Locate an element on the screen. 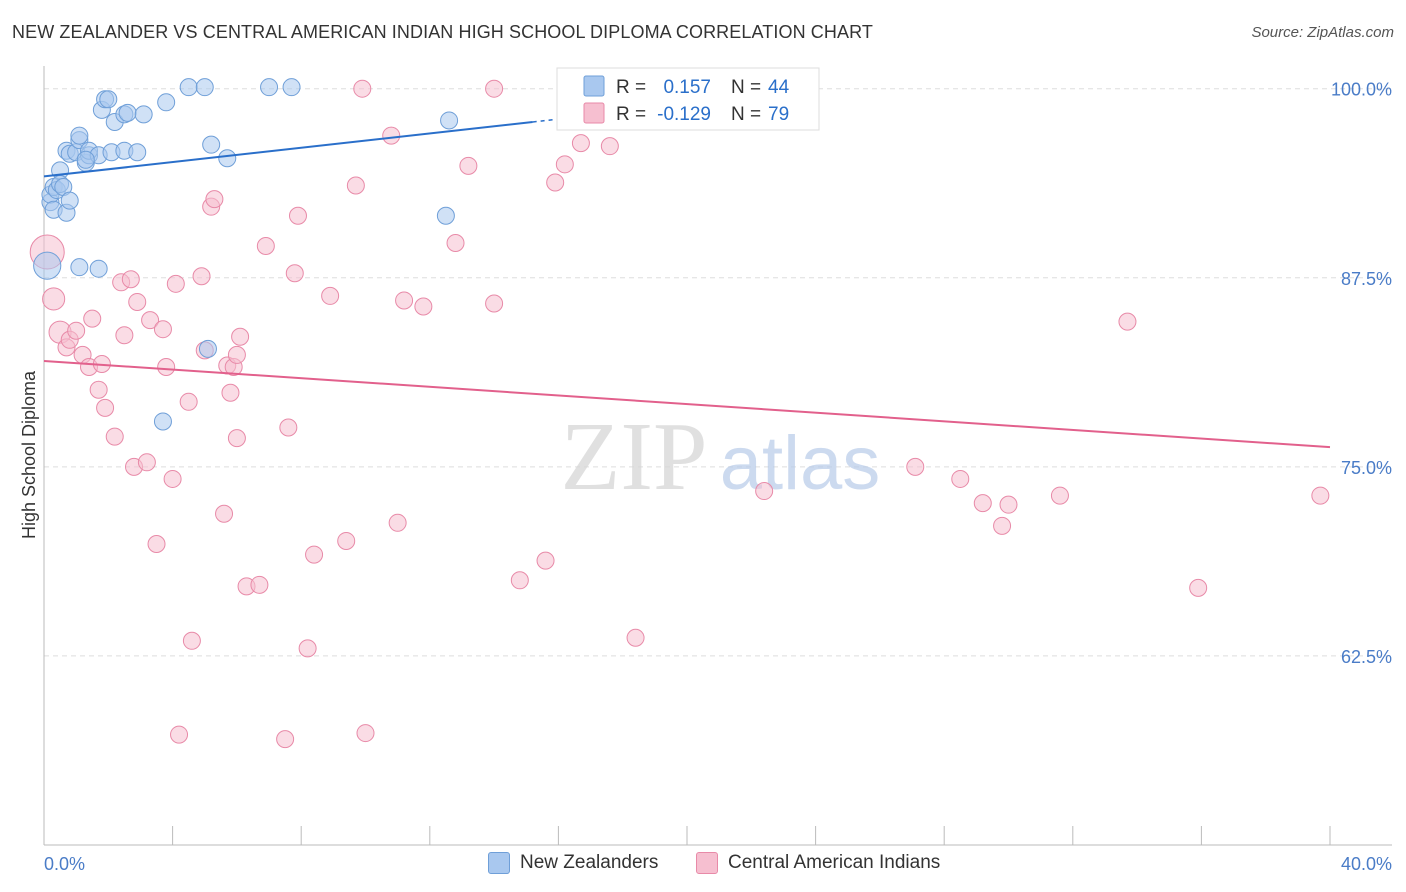  chart-source: Source: ZipAtlas.com is located at coordinates (1322, 32).